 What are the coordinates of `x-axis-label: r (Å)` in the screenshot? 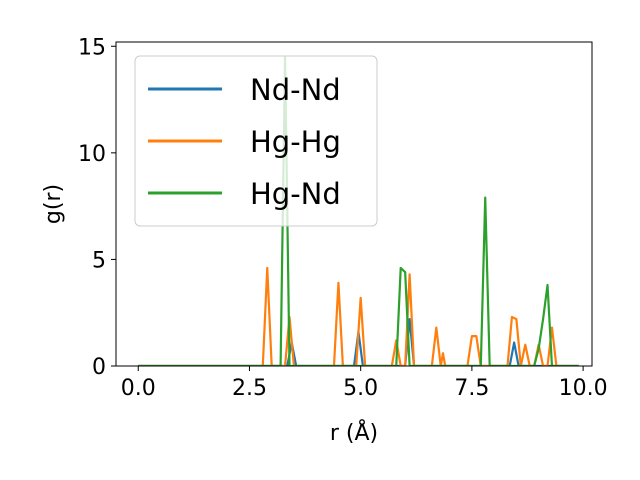 It's located at (354, 432).